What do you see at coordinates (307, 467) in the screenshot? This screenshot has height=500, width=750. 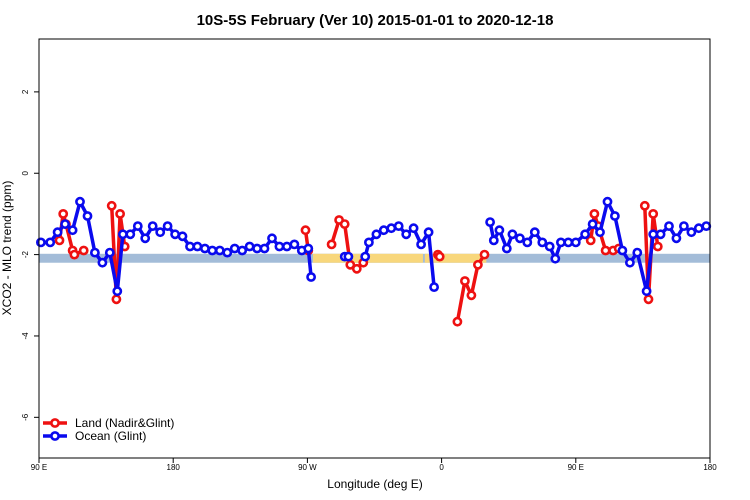 I see `x-tick-label-2: 90 W` at bounding box center [307, 467].